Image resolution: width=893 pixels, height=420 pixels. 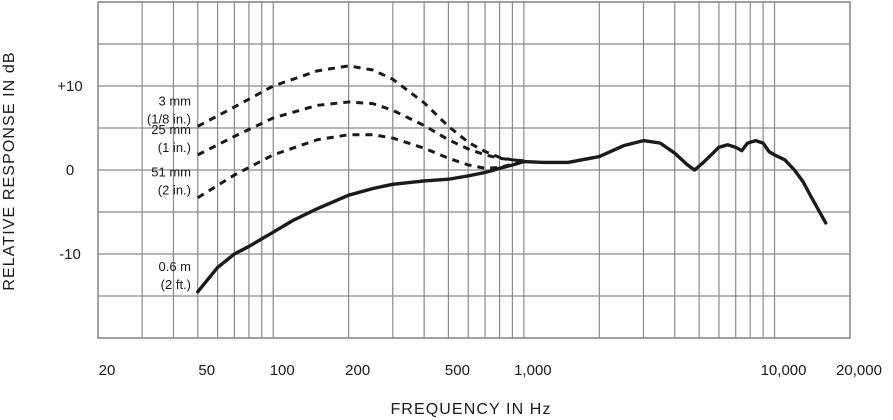 What do you see at coordinates (169, 118) in the screenshot?
I see `series-label-line: (1/8 in.)` at bounding box center [169, 118].